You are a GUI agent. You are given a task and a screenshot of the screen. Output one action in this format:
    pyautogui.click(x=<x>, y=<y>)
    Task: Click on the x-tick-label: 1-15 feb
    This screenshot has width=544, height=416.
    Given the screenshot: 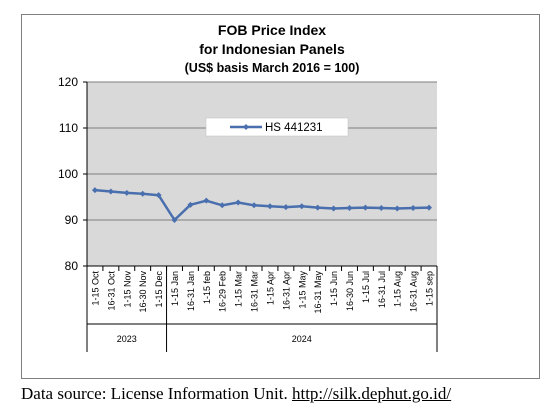 What is the action you would take?
    pyautogui.click(x=207, y=287)
    